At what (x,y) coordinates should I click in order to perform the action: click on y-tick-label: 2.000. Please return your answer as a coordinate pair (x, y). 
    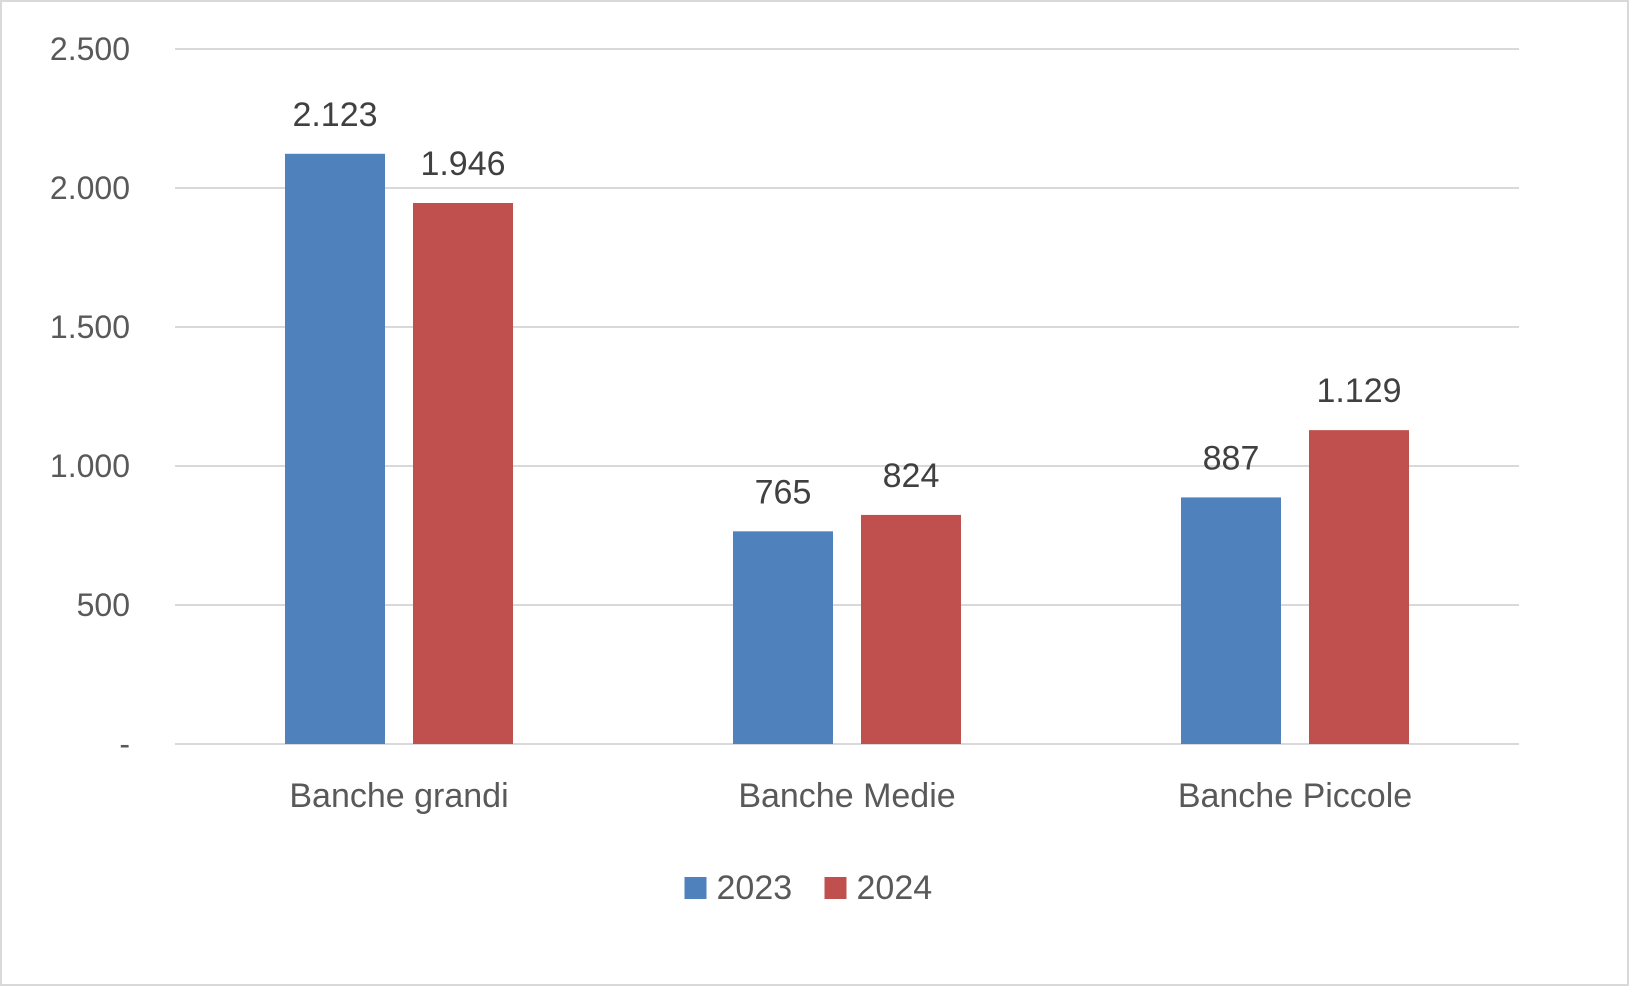
    Looking at the image, I should click on (90, 188).